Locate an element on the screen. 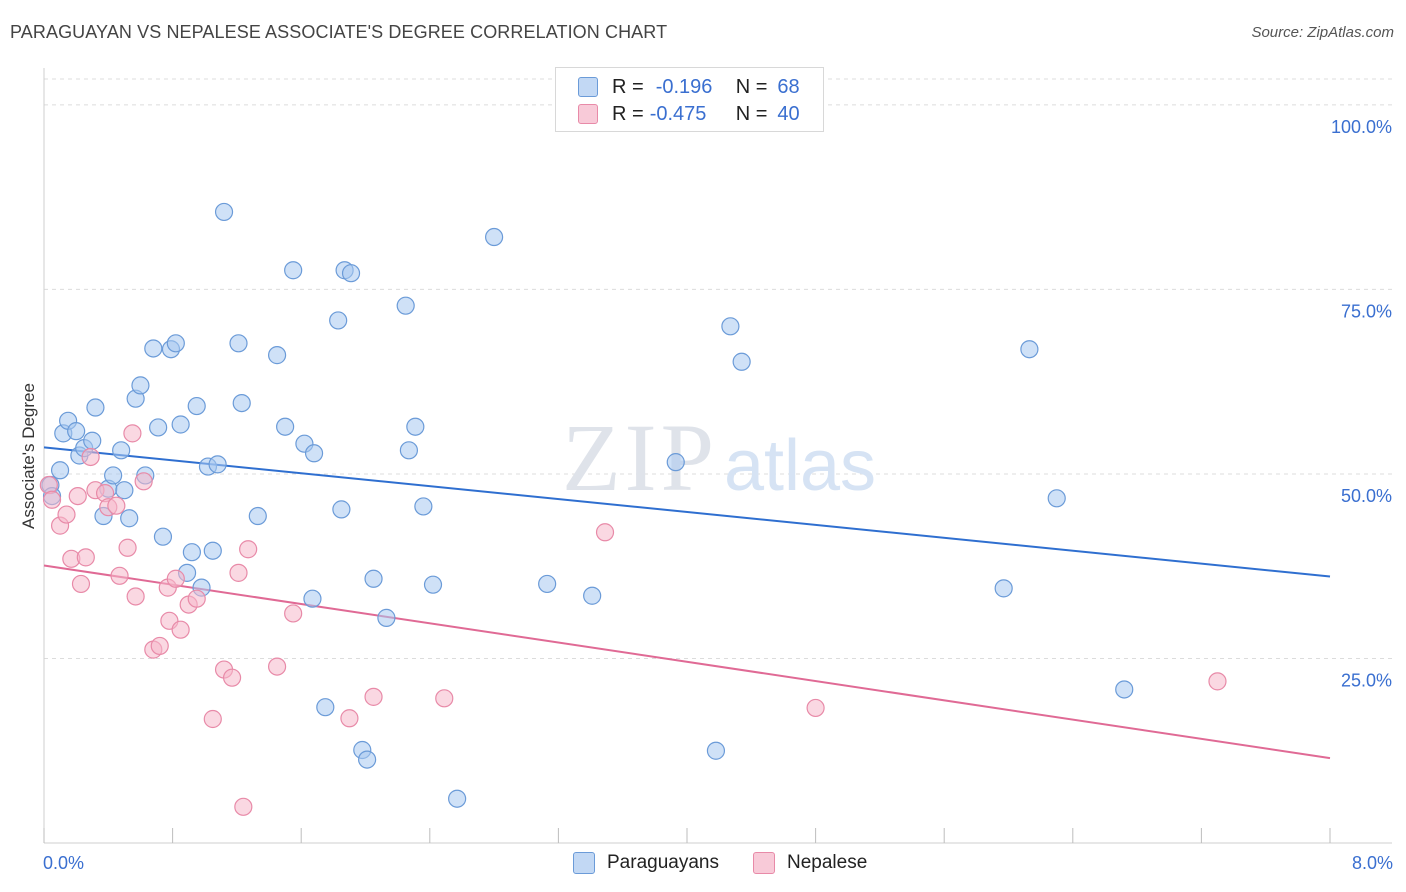 This screenshot has height=892, width=1406. nepalese-legend-swatch is located at coordinates (764, 863).